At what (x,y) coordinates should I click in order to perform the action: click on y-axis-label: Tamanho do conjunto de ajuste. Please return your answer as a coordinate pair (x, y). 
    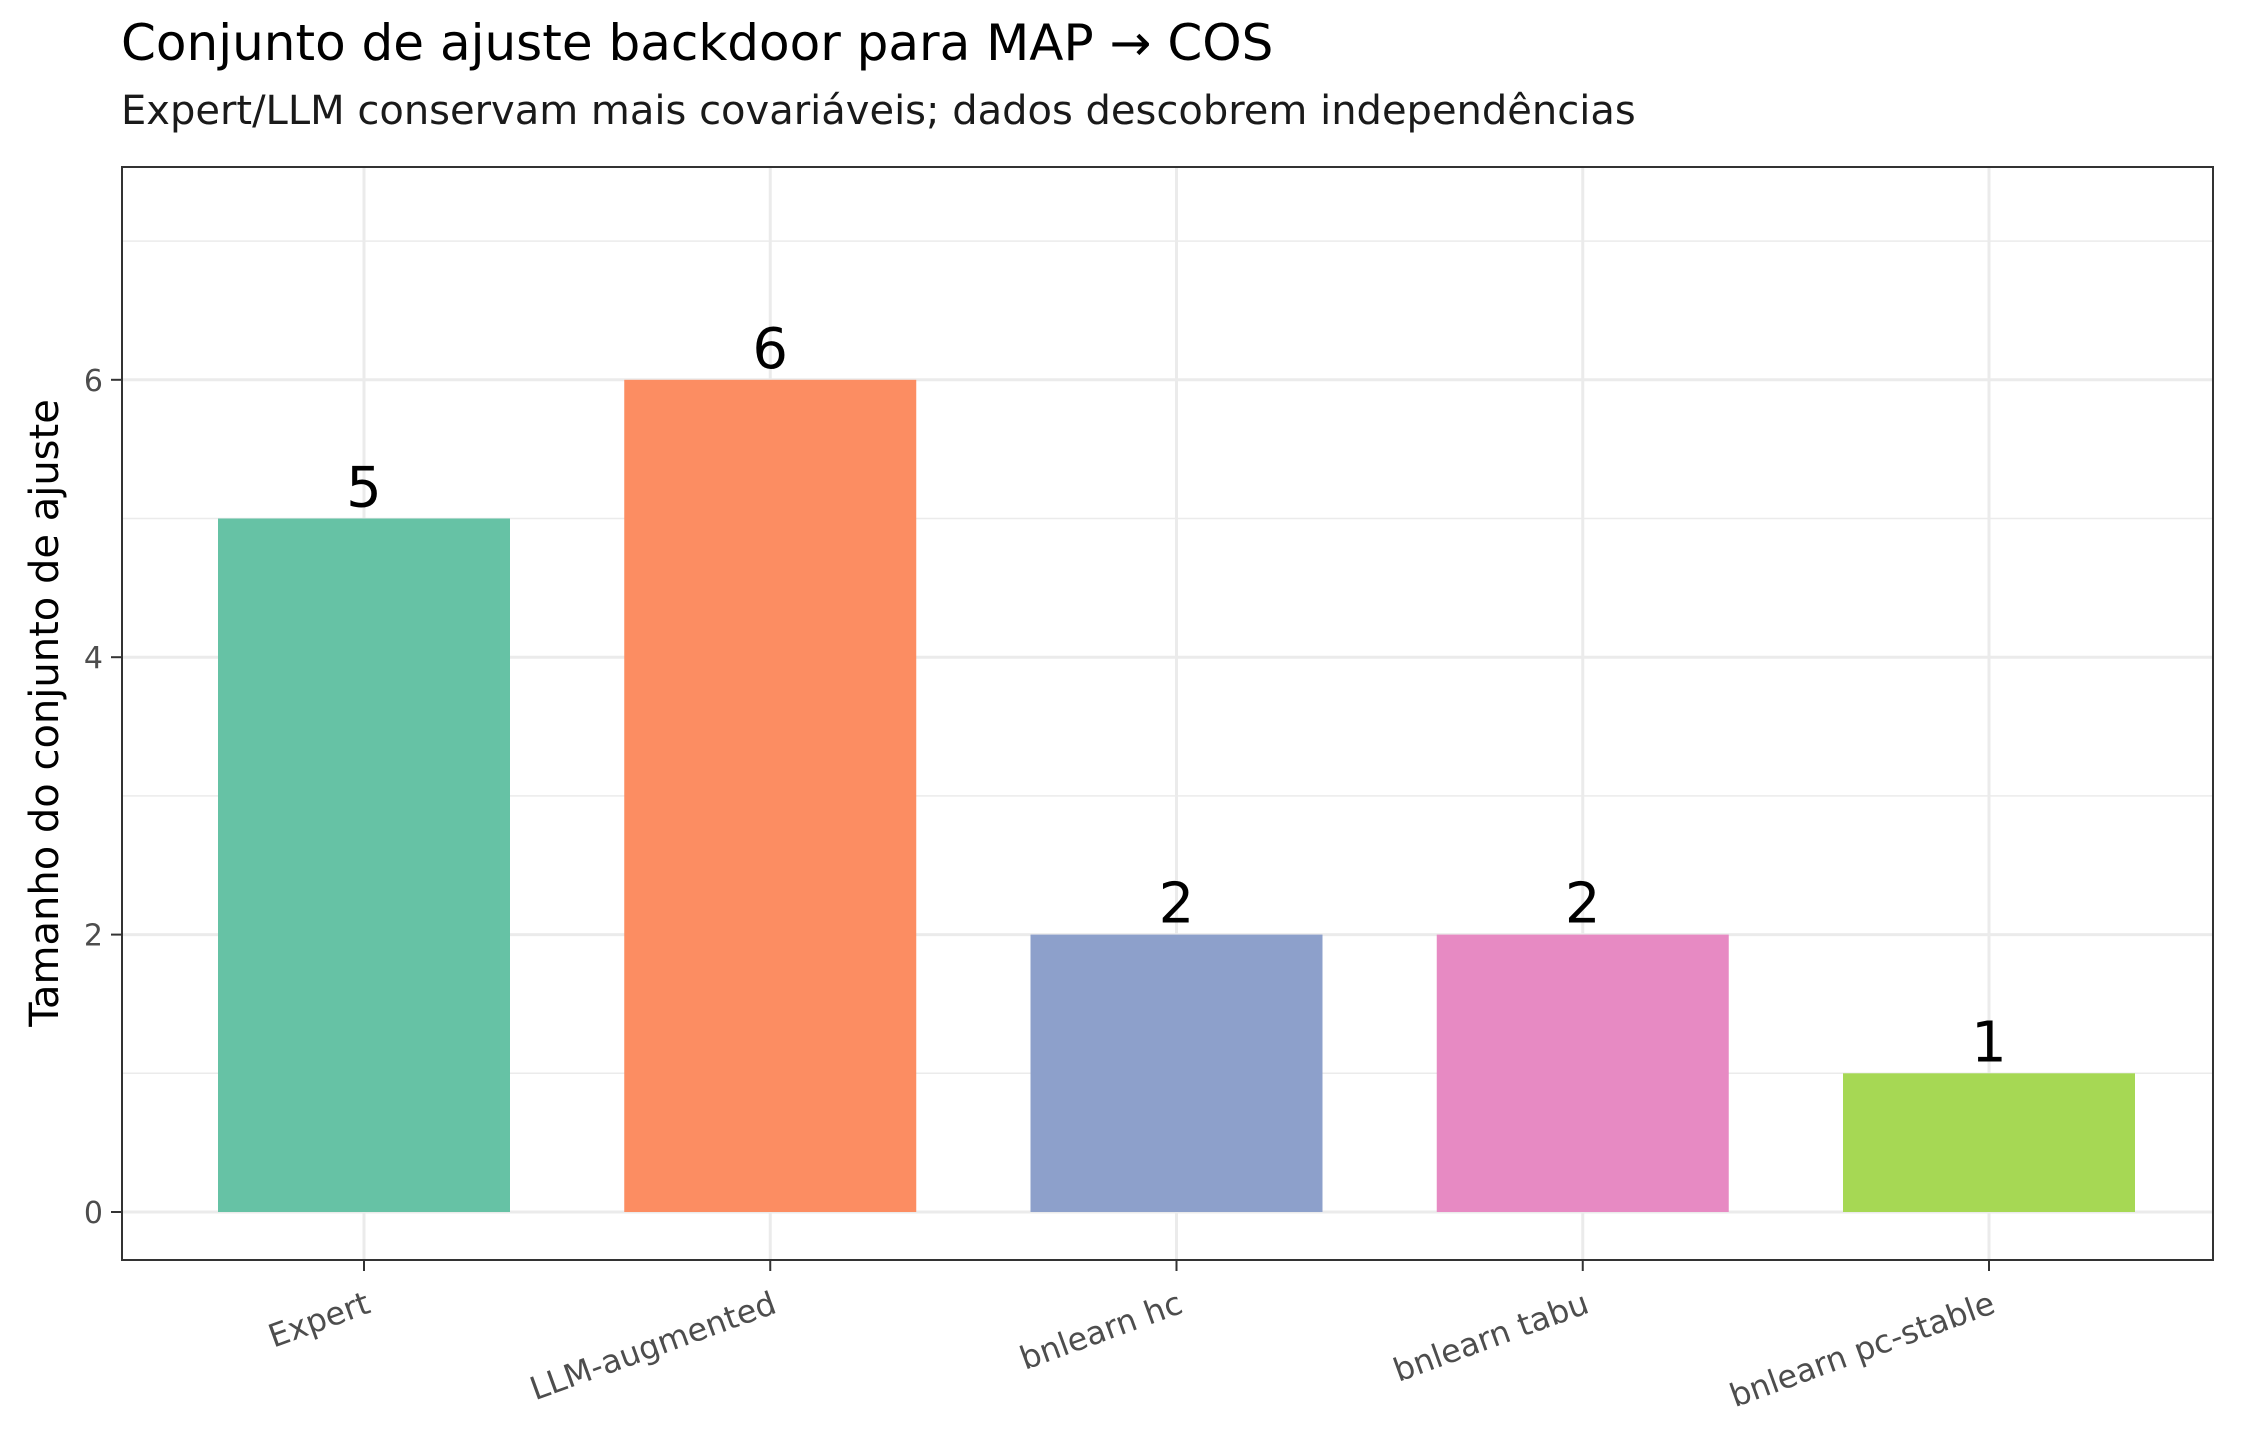
    Looking at the image, I should click on (45, 713).